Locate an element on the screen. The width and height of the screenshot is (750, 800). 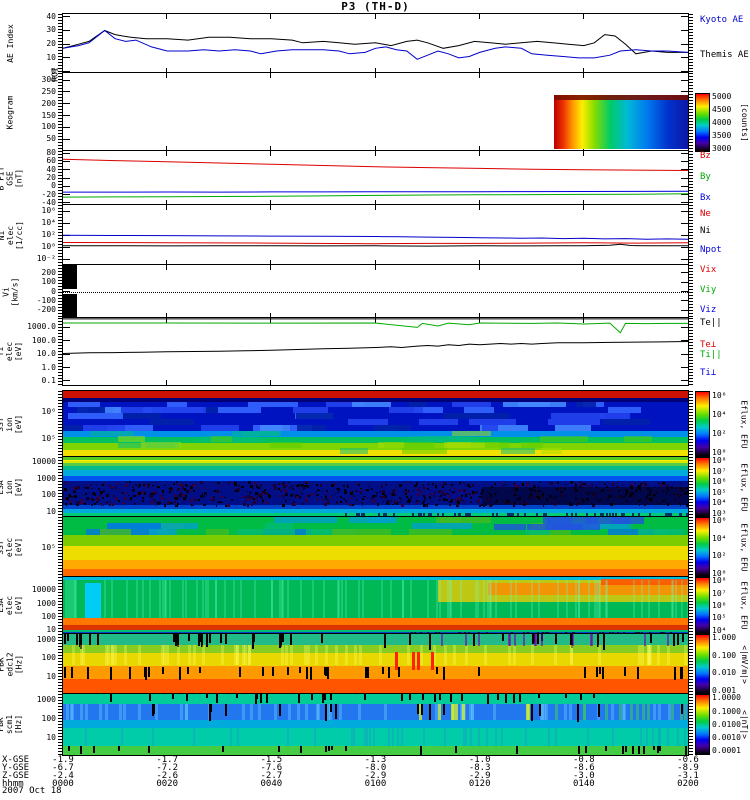
colorbar-unit-text: Eflux, EFU is located at coordinates (744, 605).